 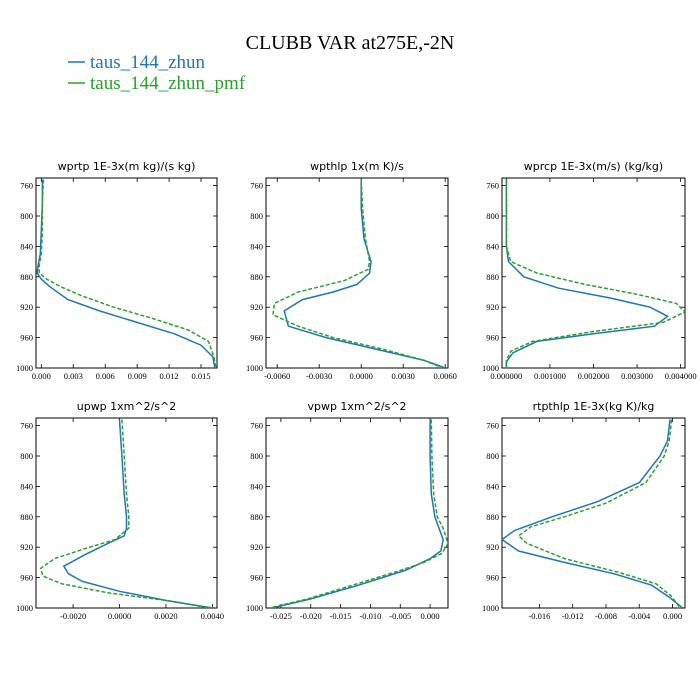 What do you see at coordinates (341, 616) in the screenshot?
I see `x-tick-label: -0.015` at bounding box center [341, 616].